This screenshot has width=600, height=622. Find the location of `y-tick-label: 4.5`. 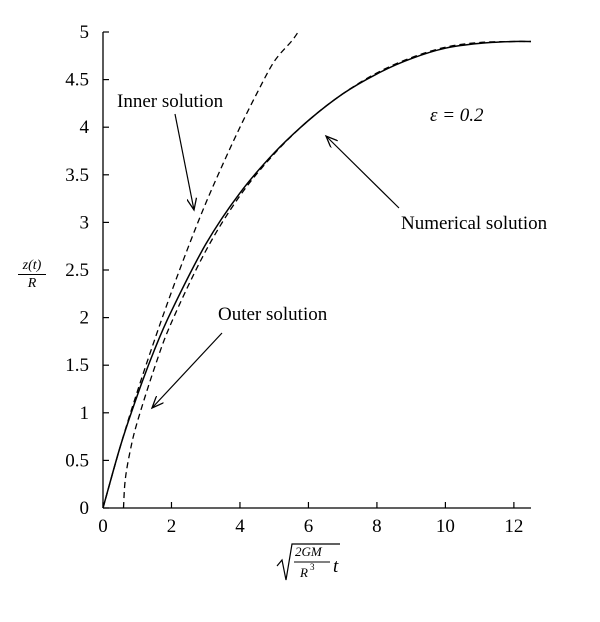

y-tick-label: 4.5 is located at coordinates (77, 80).